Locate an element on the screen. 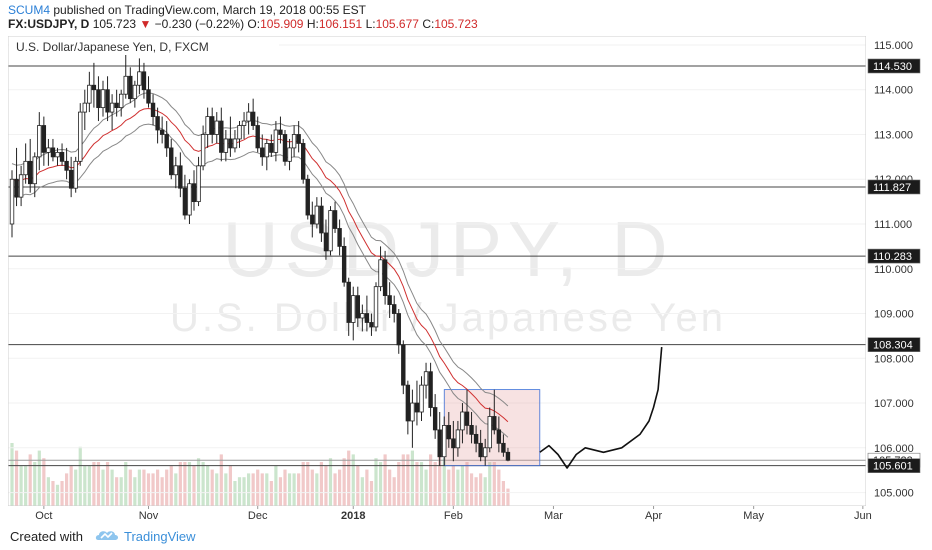 This screenshot has width=932, height=550. close-value: 105.723 is located at coordinates (456, 24).